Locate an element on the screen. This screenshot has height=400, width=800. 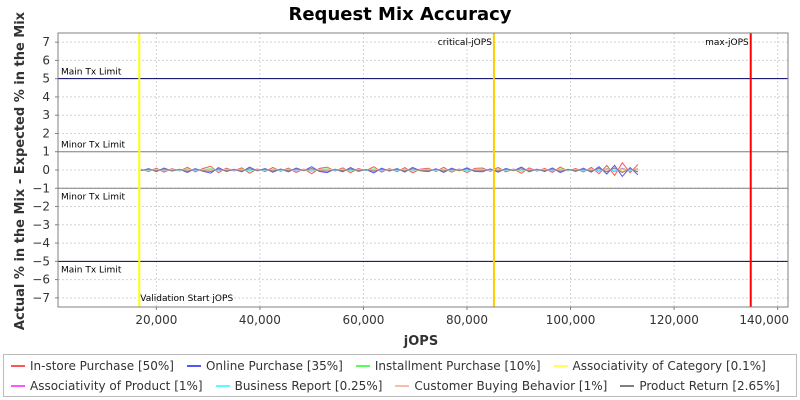
y-tick-label: 1 is located at coordinates (46, 152).